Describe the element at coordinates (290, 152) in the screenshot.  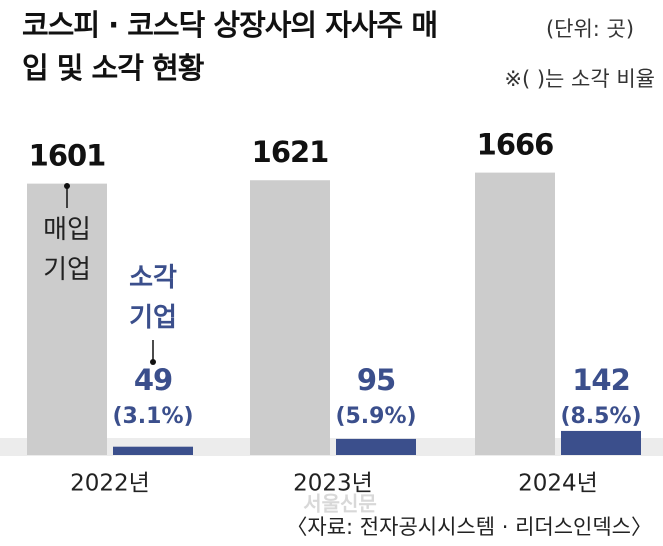
I see `value-label: 1621` at that location.